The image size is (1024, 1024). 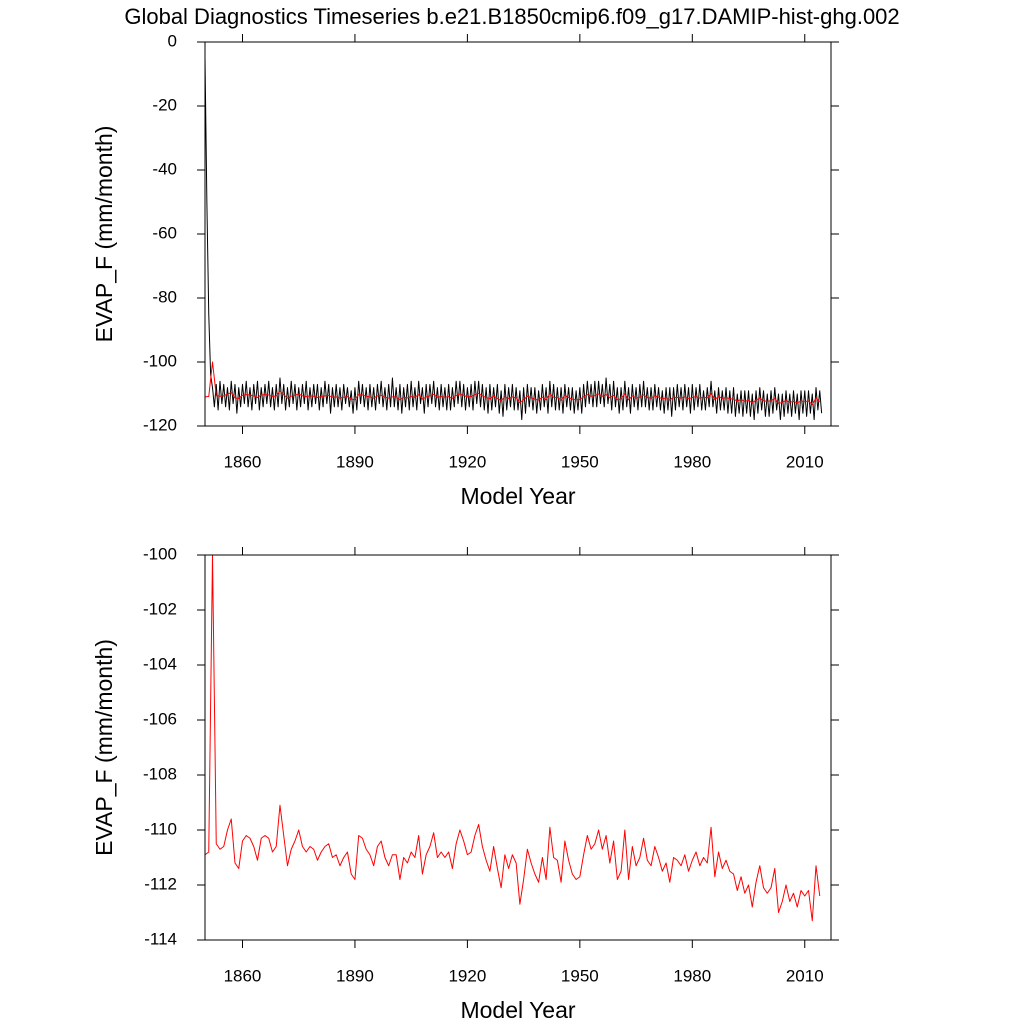 I want to click on y-tick-label: -102, so click(x=160, y=608).